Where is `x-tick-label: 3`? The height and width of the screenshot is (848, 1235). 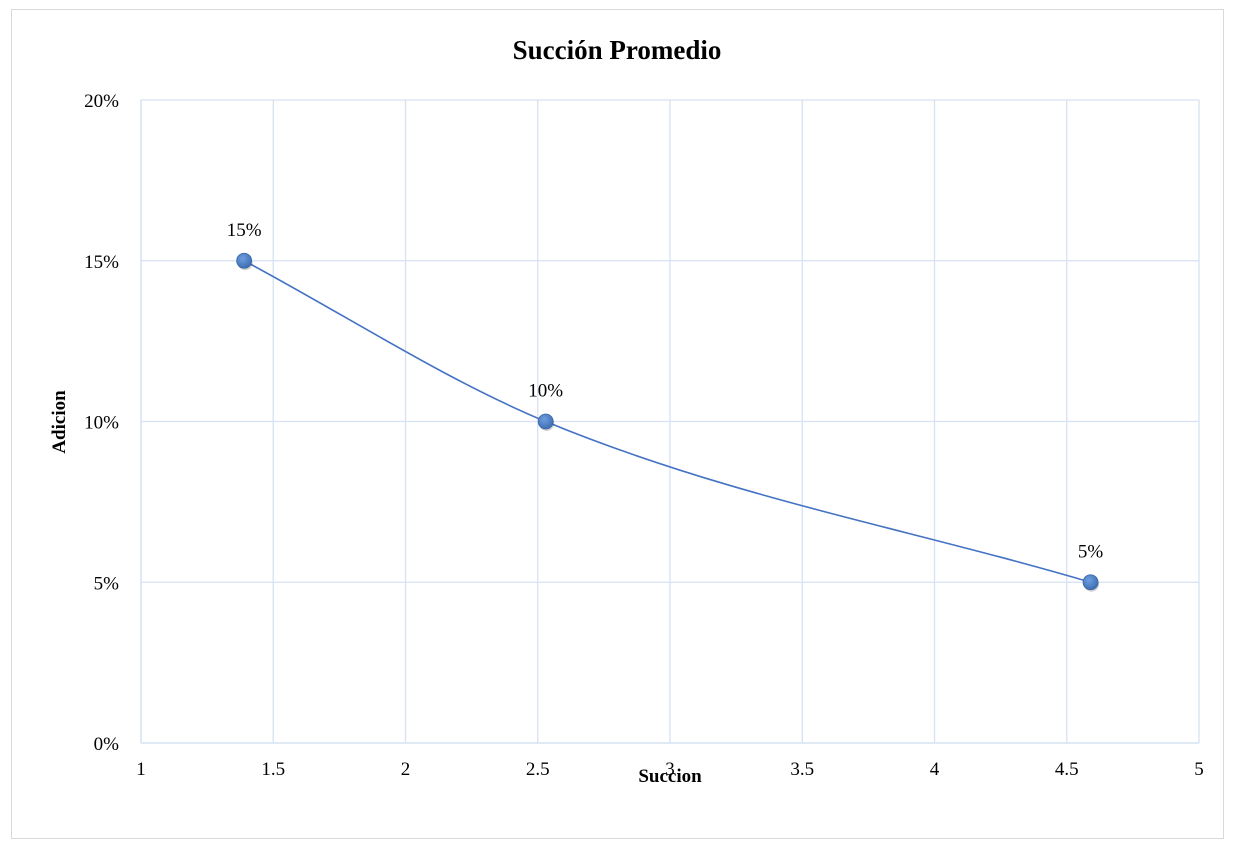
x-tick-label: 3 is located at coordinates (670, 769).